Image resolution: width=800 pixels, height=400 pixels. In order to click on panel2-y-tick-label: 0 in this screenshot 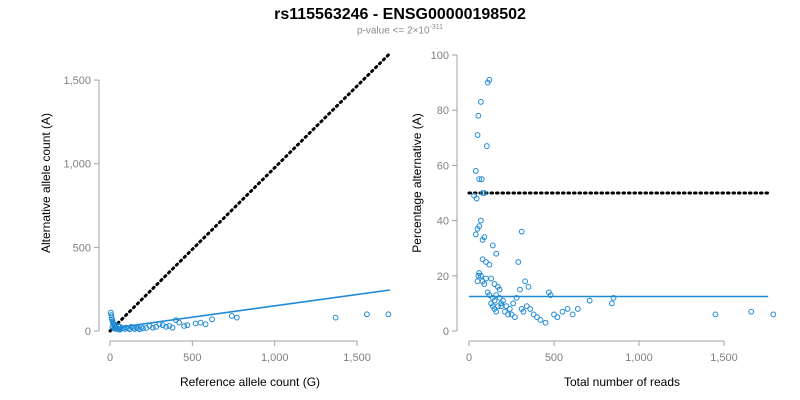, I will do `click(446, 332)`.